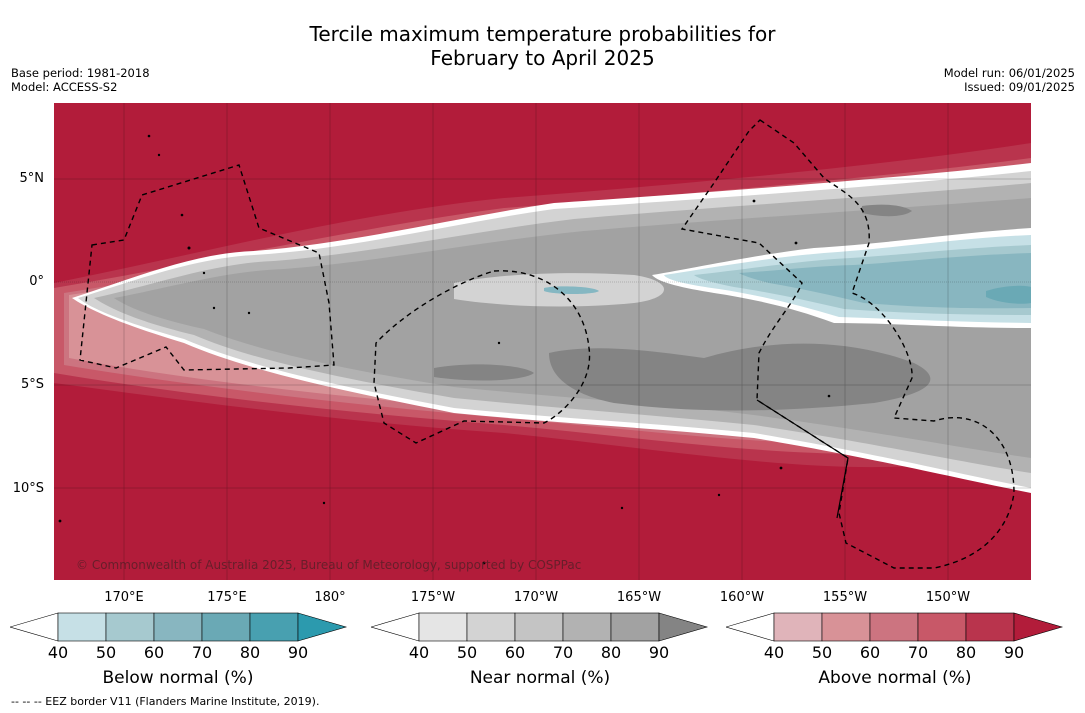  I want to click on issued-date: Issued: 09/01/2025, so click(1019, 87).